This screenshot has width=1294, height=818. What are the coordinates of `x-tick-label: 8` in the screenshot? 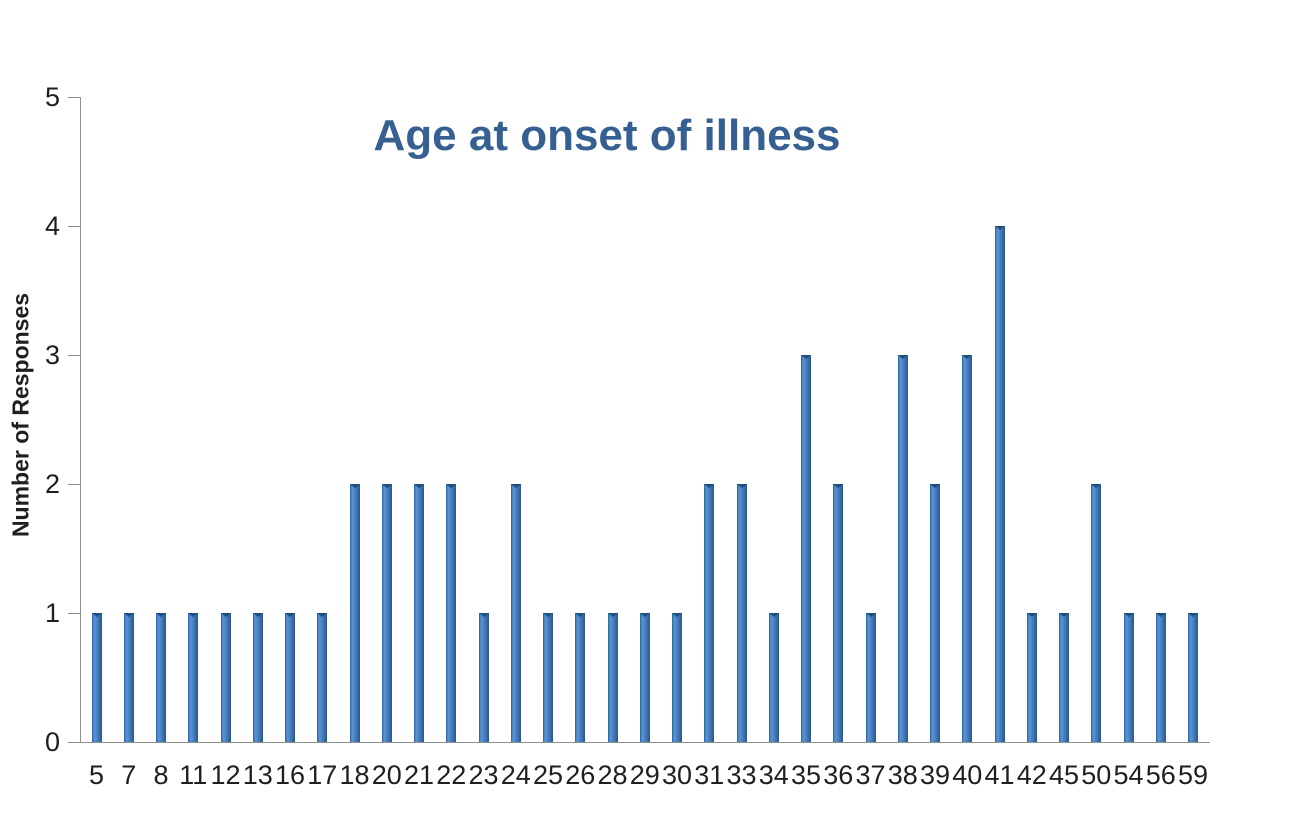 It's located at (161, 775).